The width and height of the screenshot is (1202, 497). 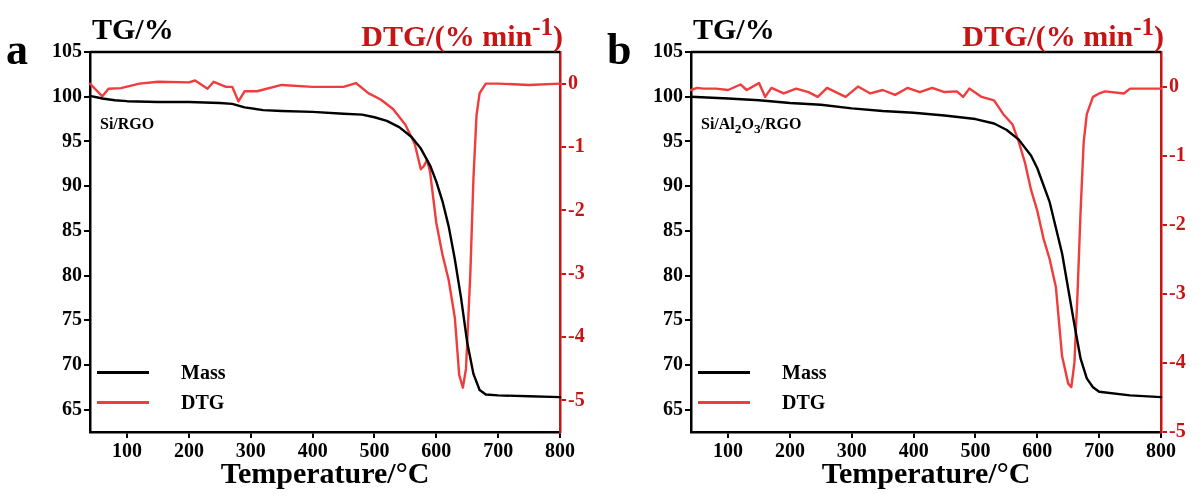 What do you see at coordinates (751, 126) in the screenshot?
I see `annotation: Si/Al$_{2}$O$_{3}$/RGO` at bounding box center [751, 126].